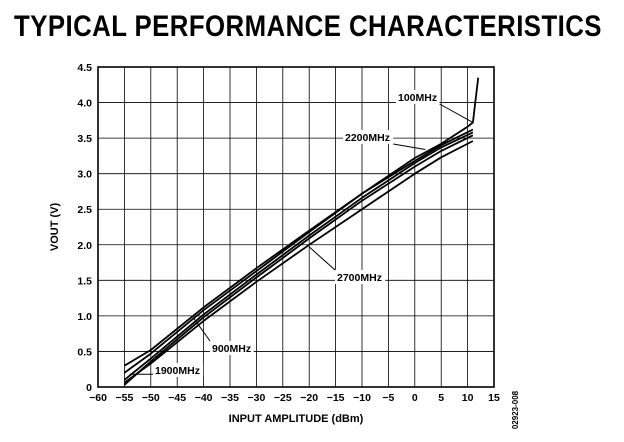 Image resolution: width=624 pixels, height=442 pixels. I want to click on x-tick-label: 15, so click(494, 398).